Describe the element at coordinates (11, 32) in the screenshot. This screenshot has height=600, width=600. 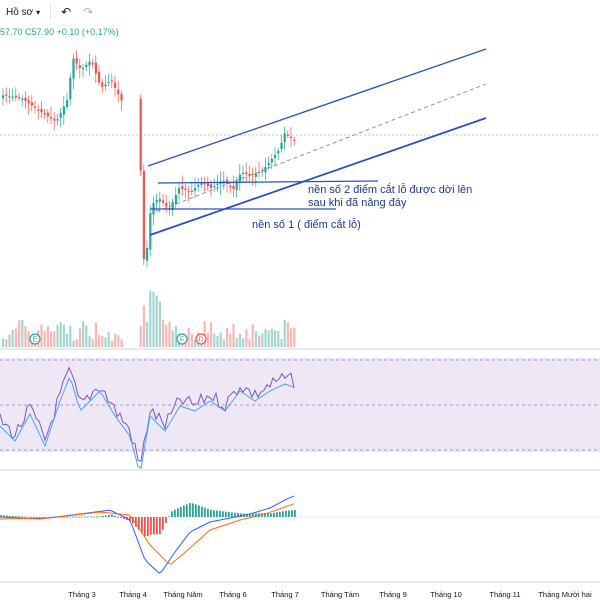
I see `legend-open: 57.70` at that location.